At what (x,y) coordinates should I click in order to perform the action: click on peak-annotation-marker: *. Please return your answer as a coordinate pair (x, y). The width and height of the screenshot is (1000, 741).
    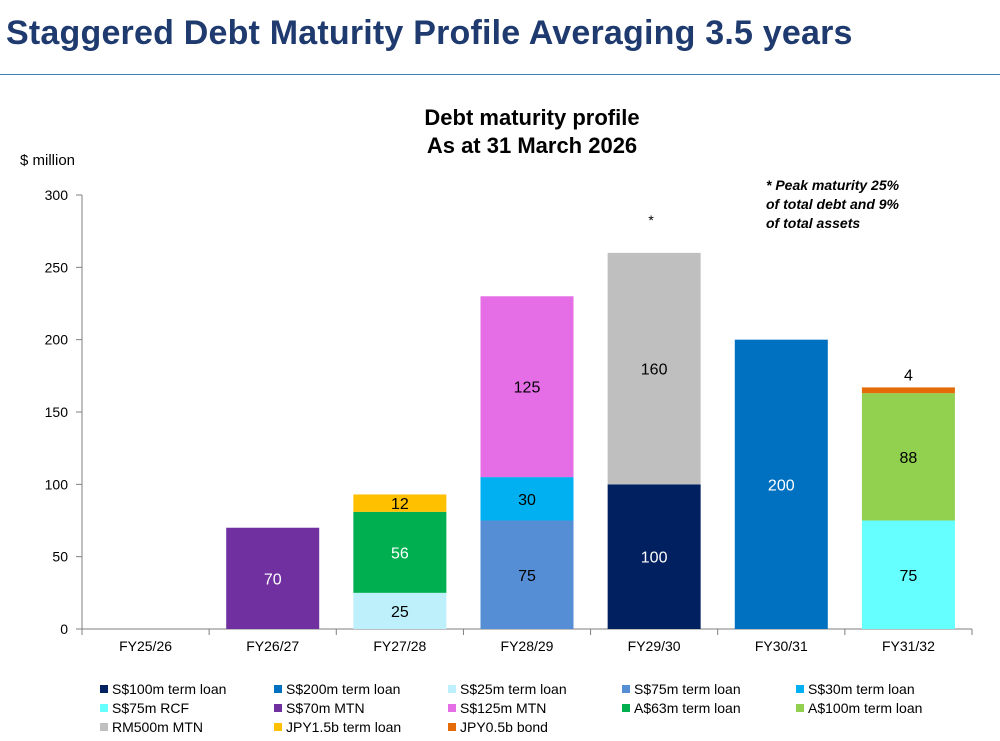
    Looking at the image, I should click on (651, 220).